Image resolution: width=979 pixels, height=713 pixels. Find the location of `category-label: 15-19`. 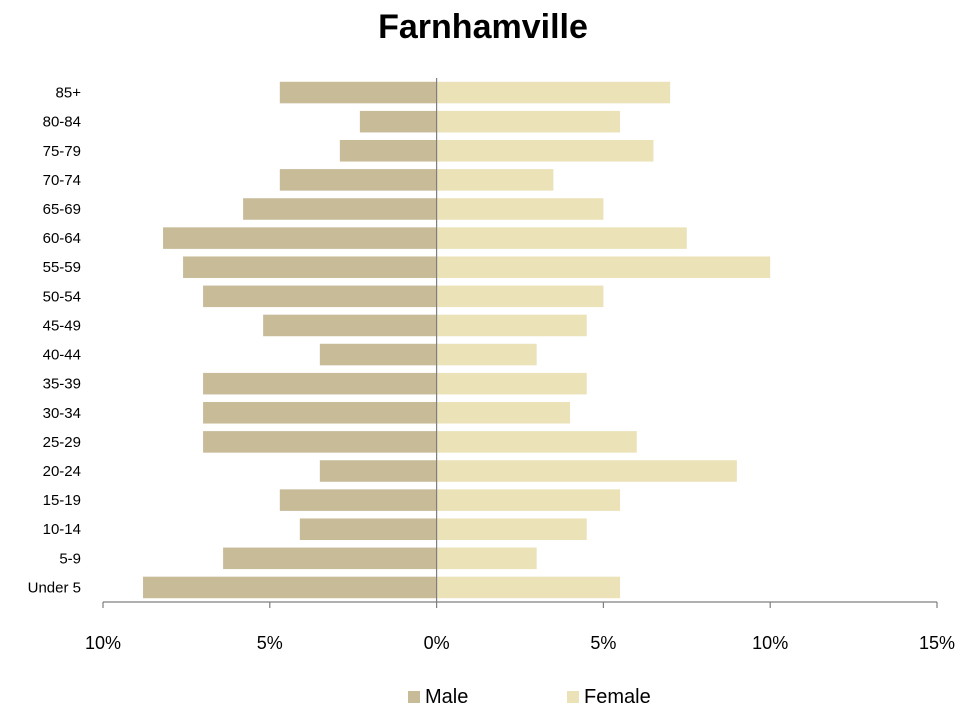

category-label: 15-19 is located at coordinates (62, 500).